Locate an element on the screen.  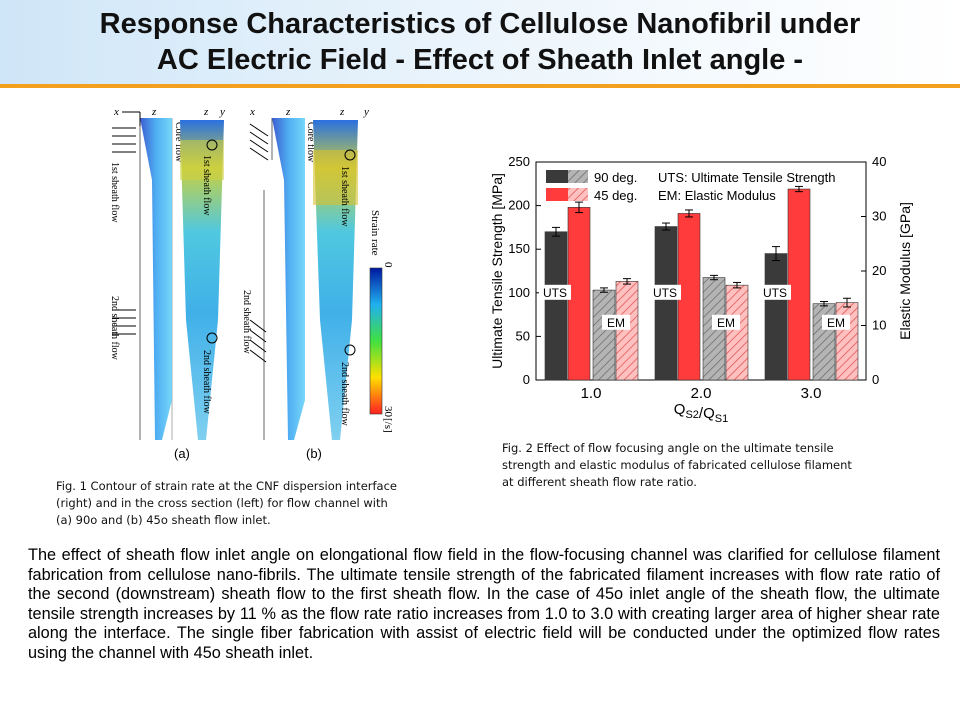
fig1a-first-sheath-label: 1st sheath flow is located at coordinates (114, 192).